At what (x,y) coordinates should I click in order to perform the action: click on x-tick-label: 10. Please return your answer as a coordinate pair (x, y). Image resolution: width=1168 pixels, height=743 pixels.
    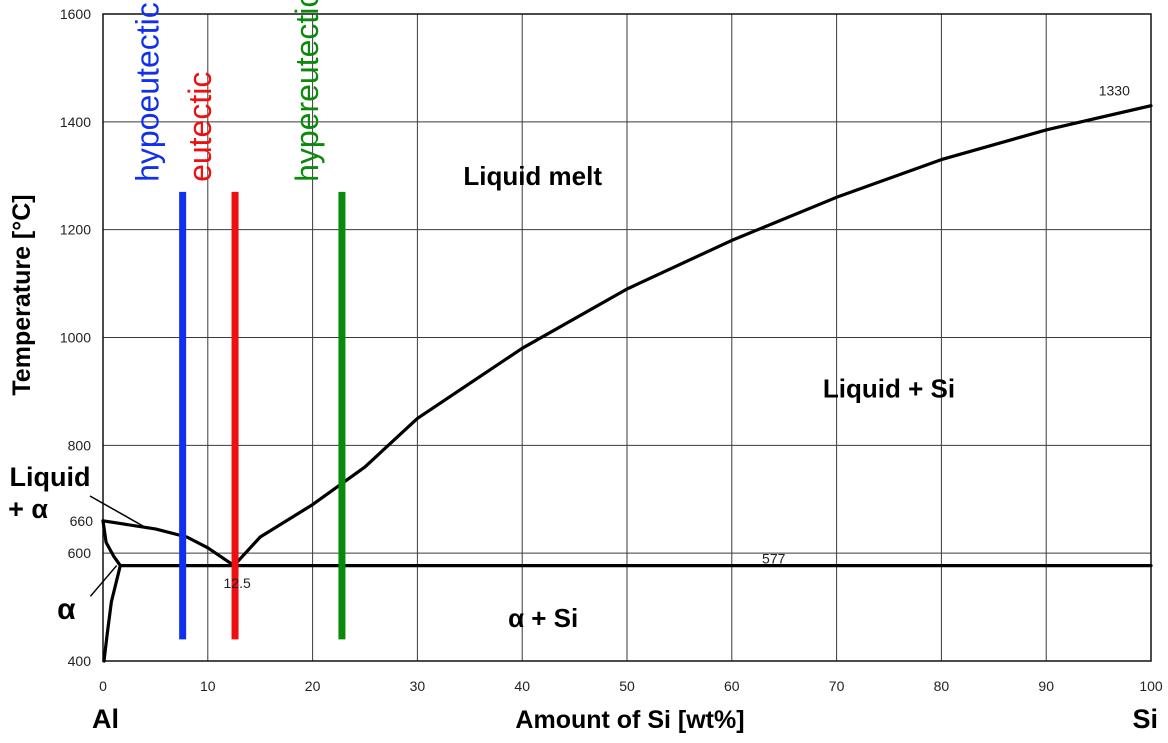
    Looking at the image, I should click on (208, 686).